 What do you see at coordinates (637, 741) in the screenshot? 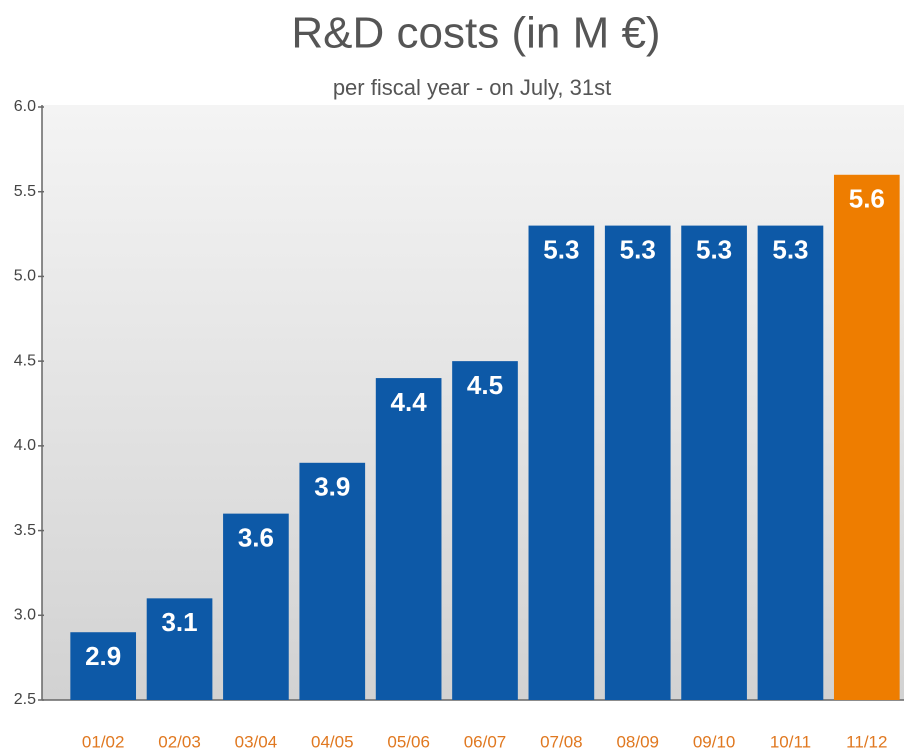
I see `x-tick-label: 08/09` at bounding box center [637, 741].